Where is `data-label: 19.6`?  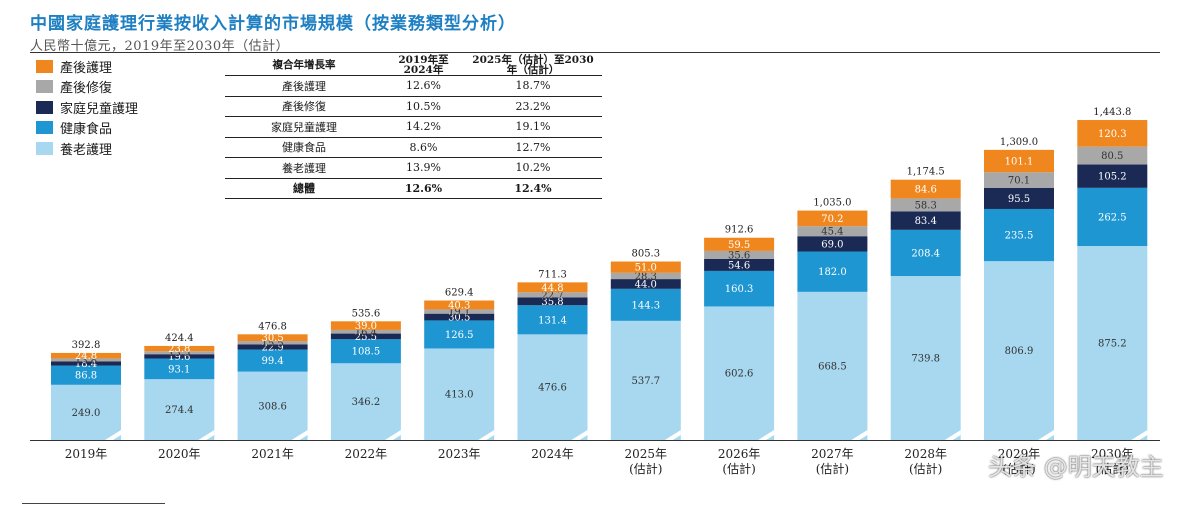
data-label: 19.6 is located at coordinates (179, 357).